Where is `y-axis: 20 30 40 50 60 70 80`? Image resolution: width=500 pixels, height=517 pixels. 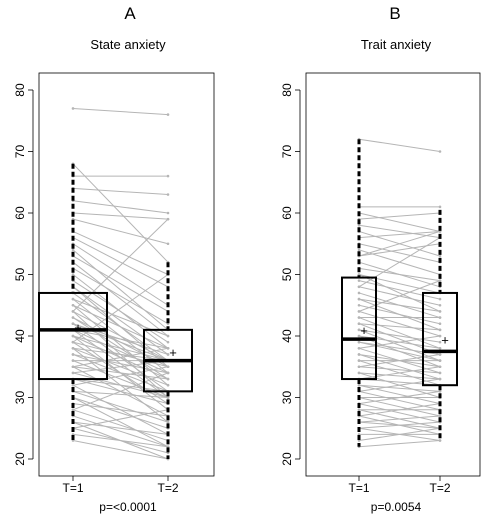 y-axis: 20 30 40 50 60 70 80 is located at coordinates (23, 274).